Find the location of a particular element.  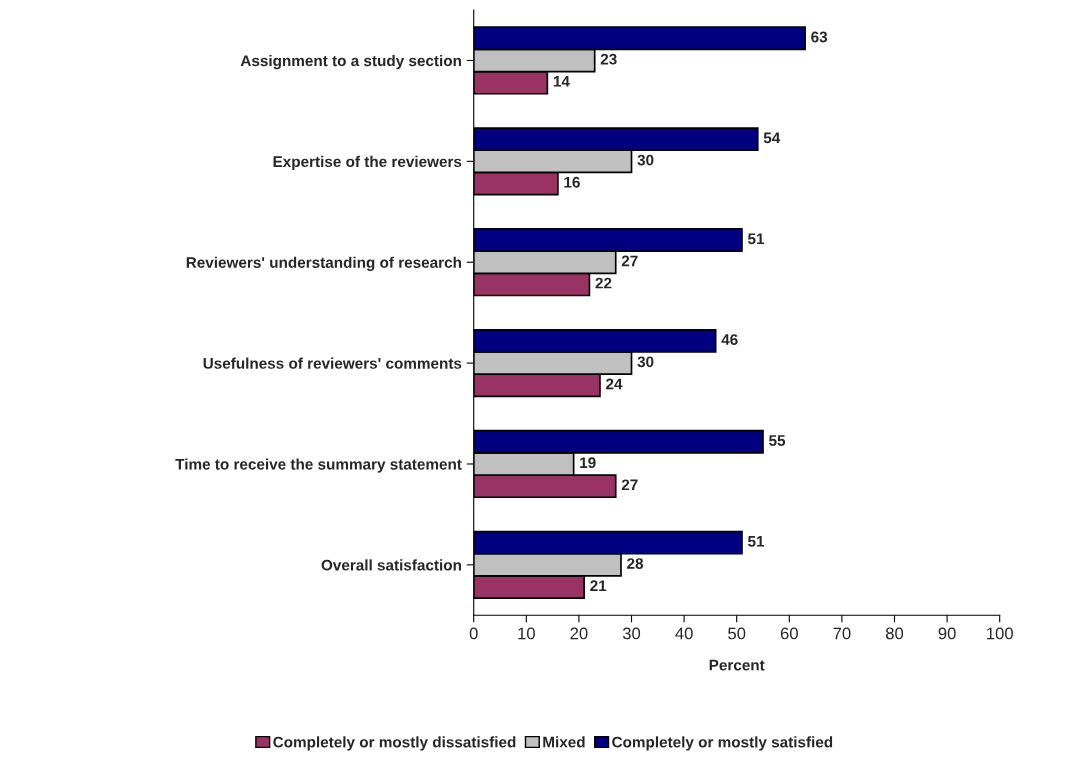

y-tick-label: Expertise of the reviewers is located at coordinates (367, 163).